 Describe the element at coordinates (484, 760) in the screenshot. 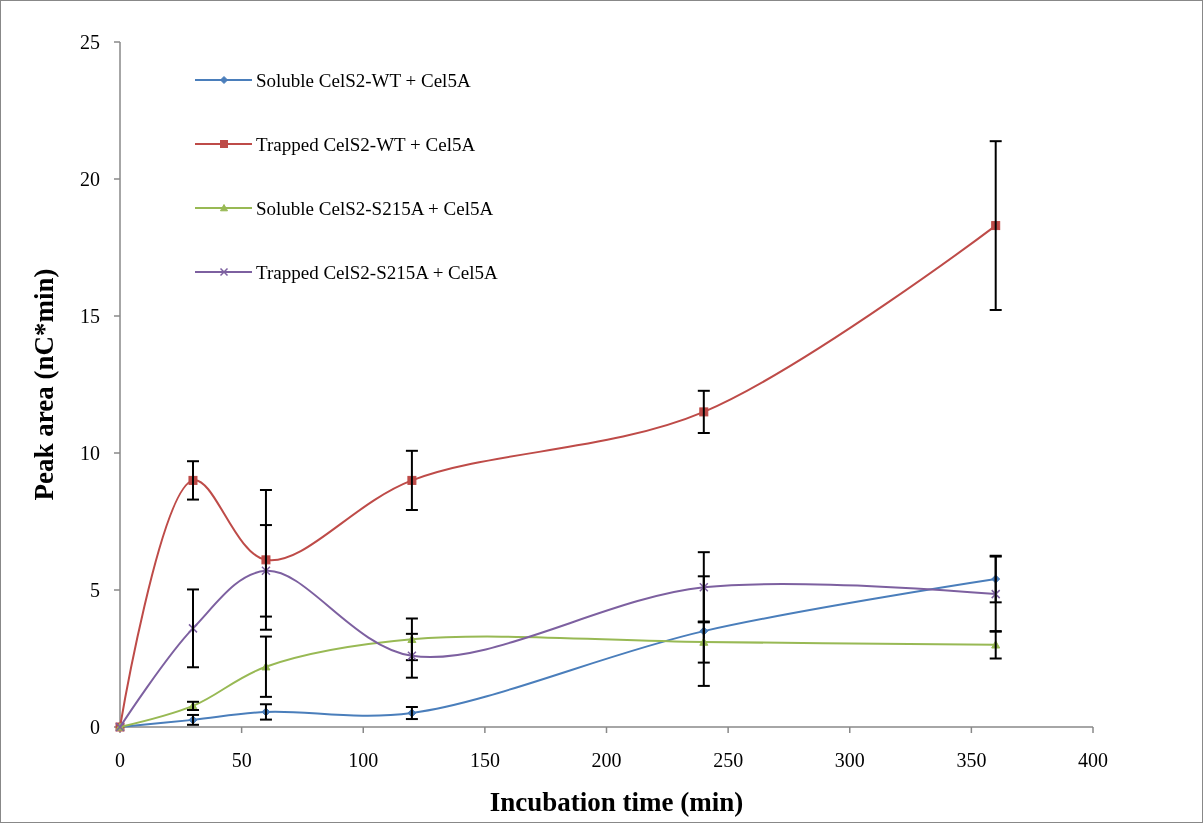

I see `x-tick-label: 150` at that location.